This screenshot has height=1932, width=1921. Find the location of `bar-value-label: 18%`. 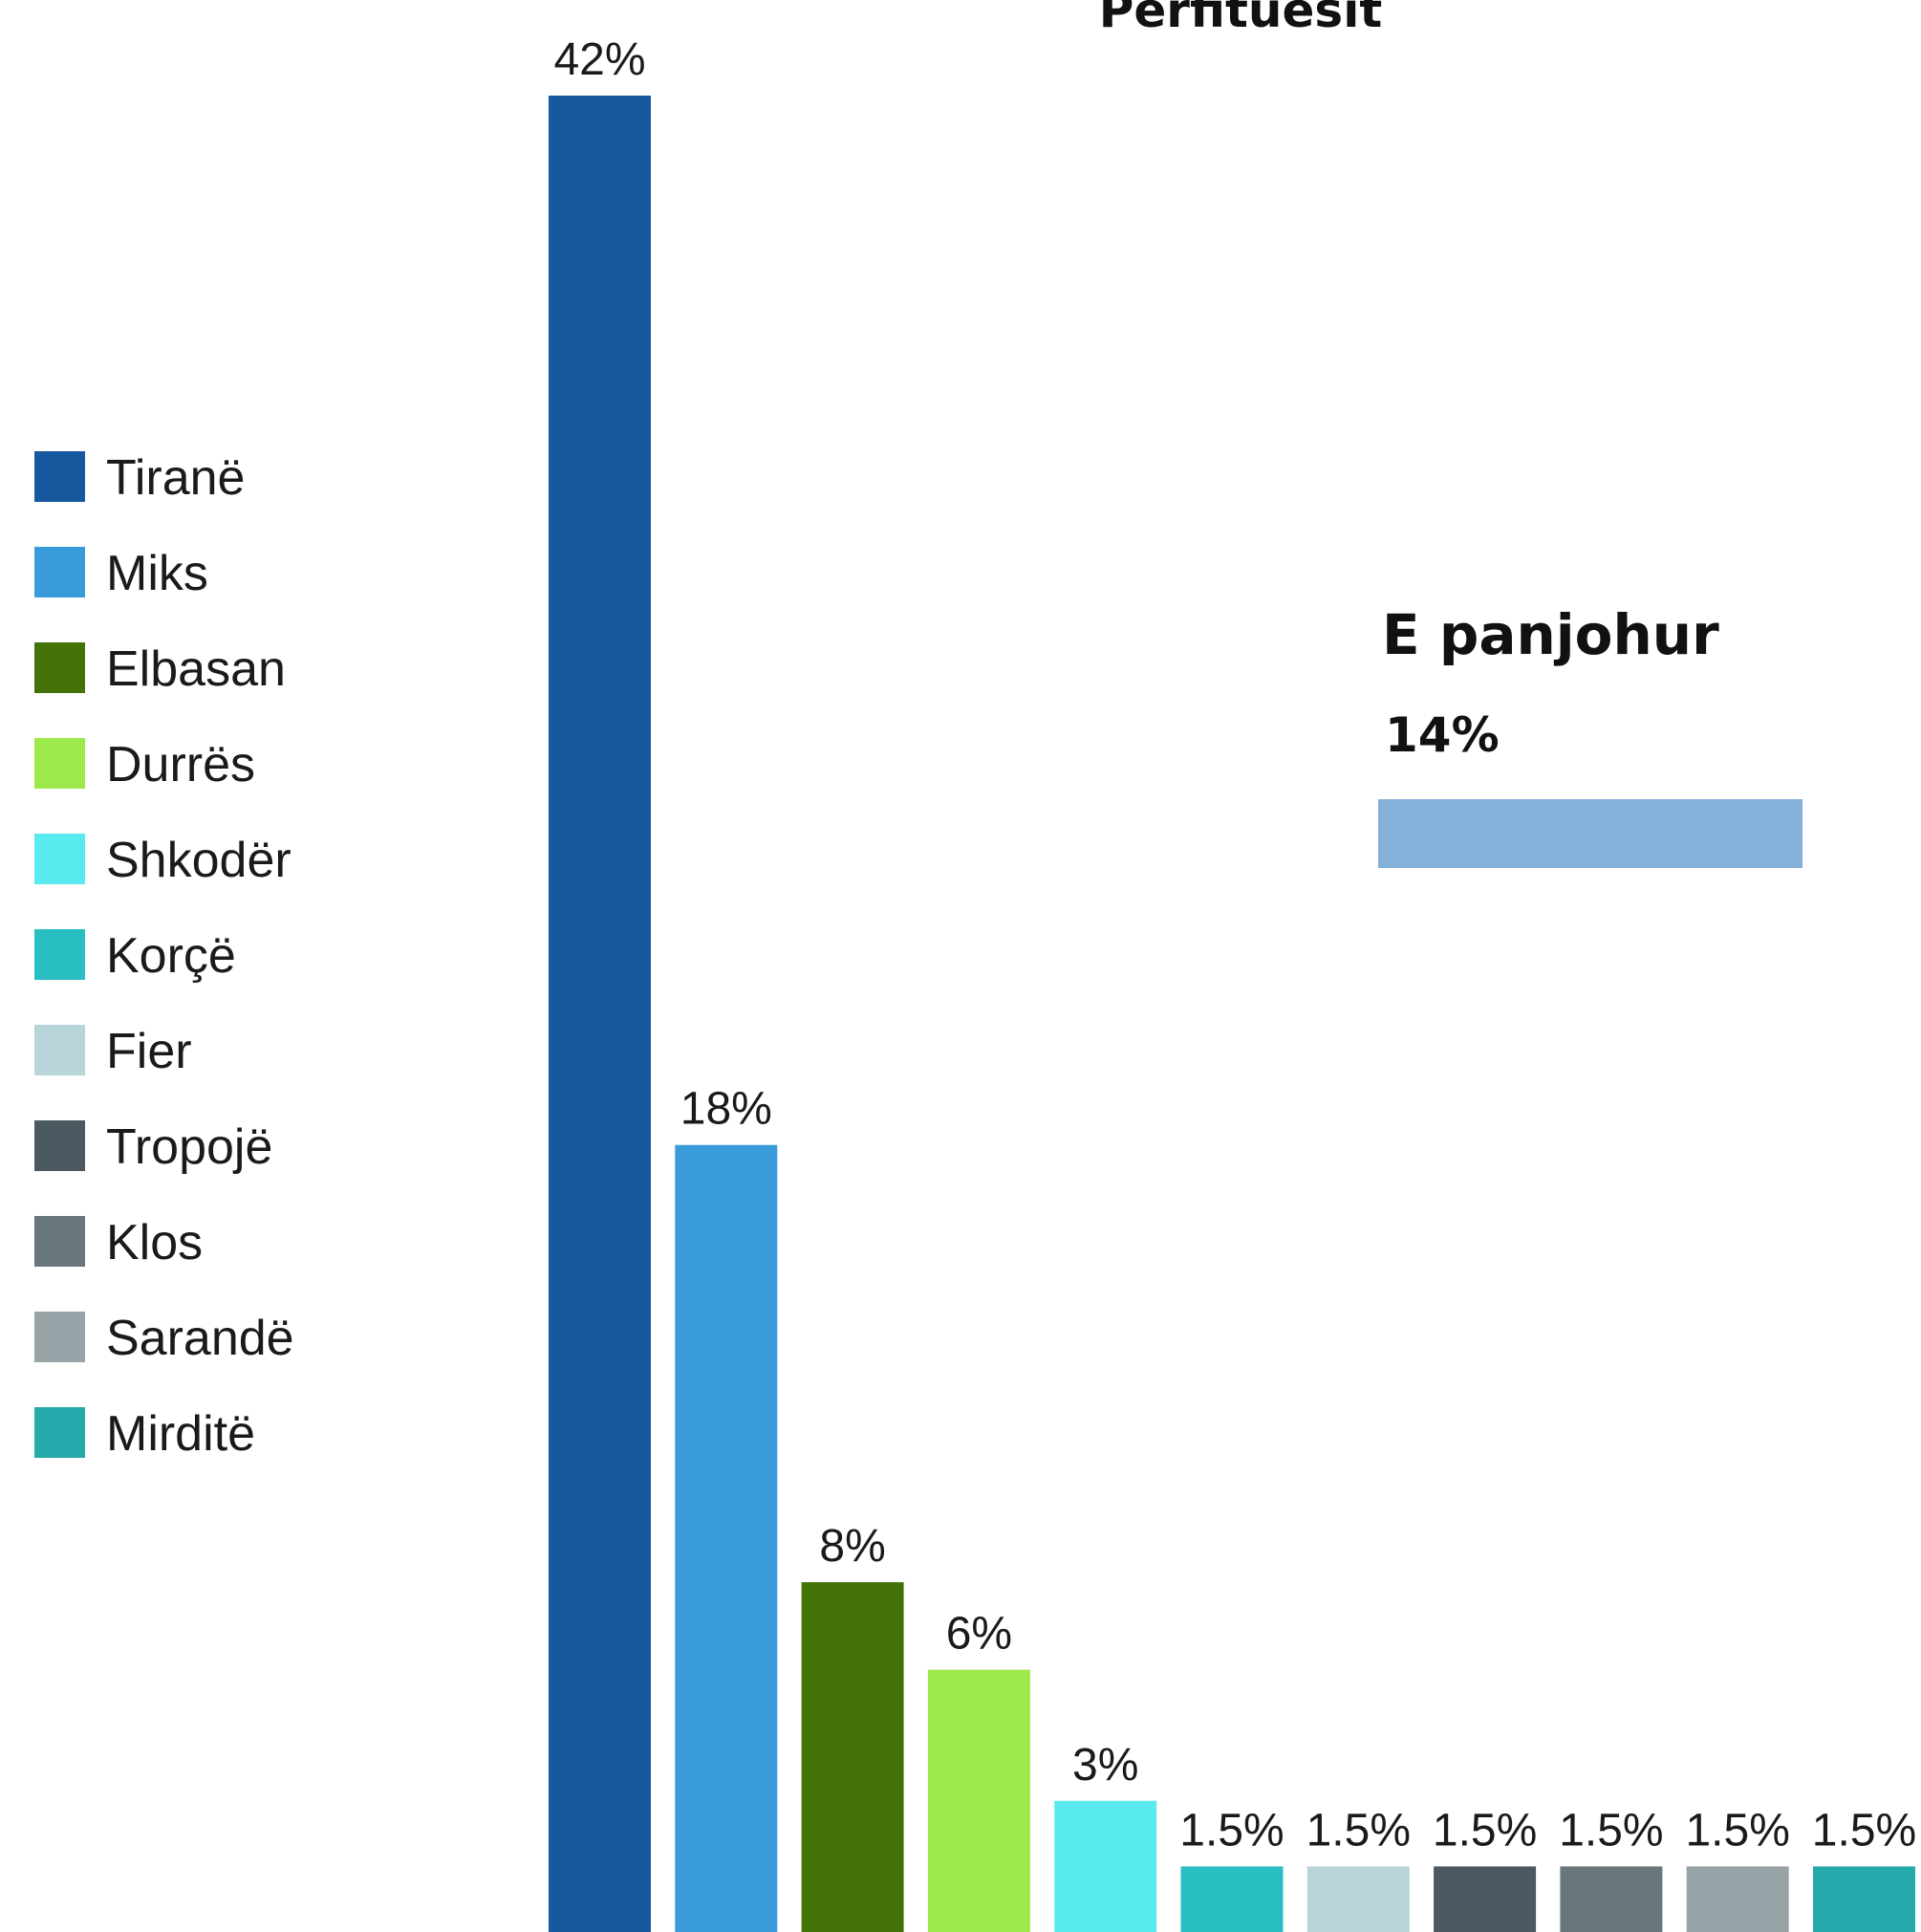

bar-value-label: 18% is located at coordinates (726, 1110).